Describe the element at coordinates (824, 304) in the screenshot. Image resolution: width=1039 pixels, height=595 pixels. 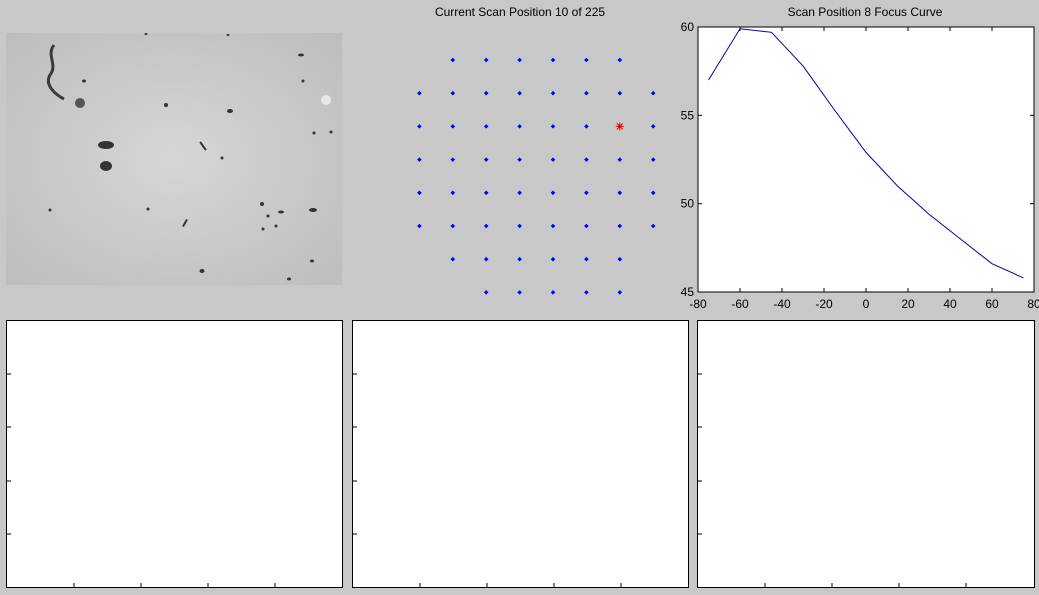
I see `x-tick-label: -20` at that location.